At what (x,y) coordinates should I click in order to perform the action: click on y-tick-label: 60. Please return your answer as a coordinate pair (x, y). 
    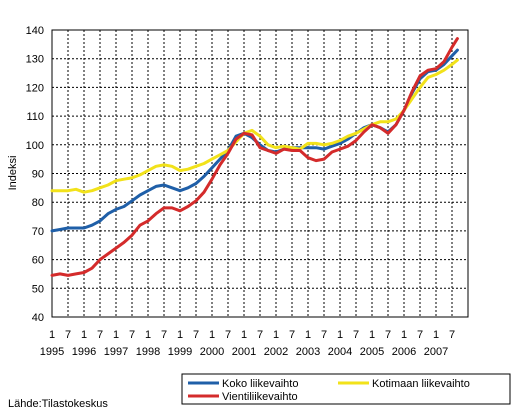
    Looking at the image, I should click on (38, 261).